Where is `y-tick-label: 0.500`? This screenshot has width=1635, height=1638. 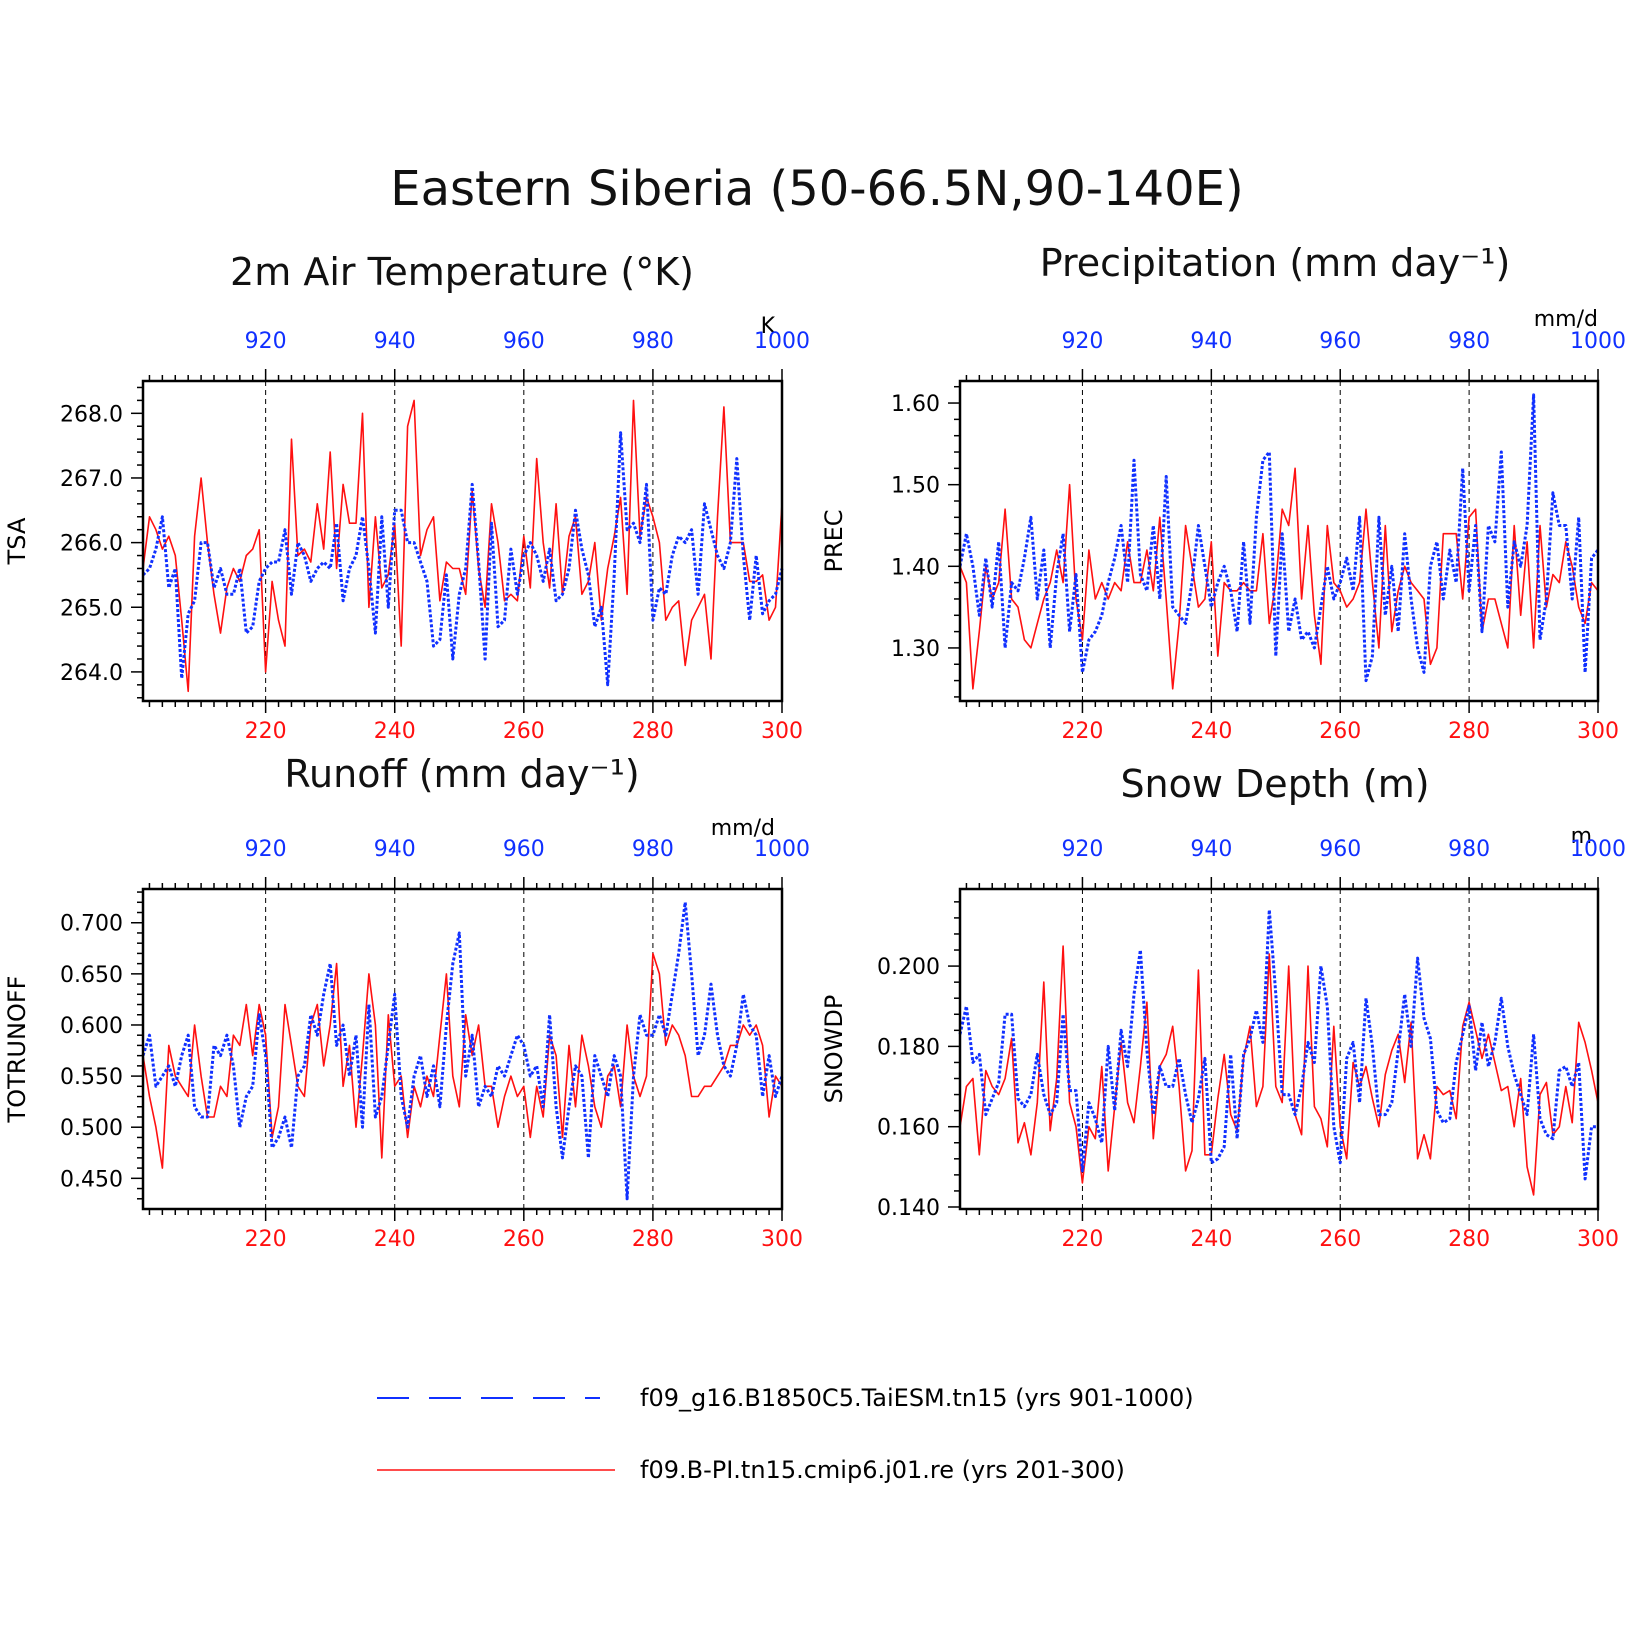
y-tick-label: 0.500 is located at coordinates (91, 1128).